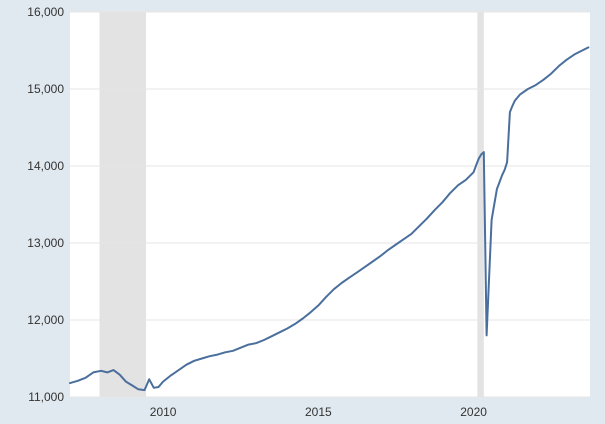 The image size is (605, 424). What do you see at coordinates (45, 89) in the screenshot?
I see `y-tick-label: 15,000` at bounding box center [45, 89].